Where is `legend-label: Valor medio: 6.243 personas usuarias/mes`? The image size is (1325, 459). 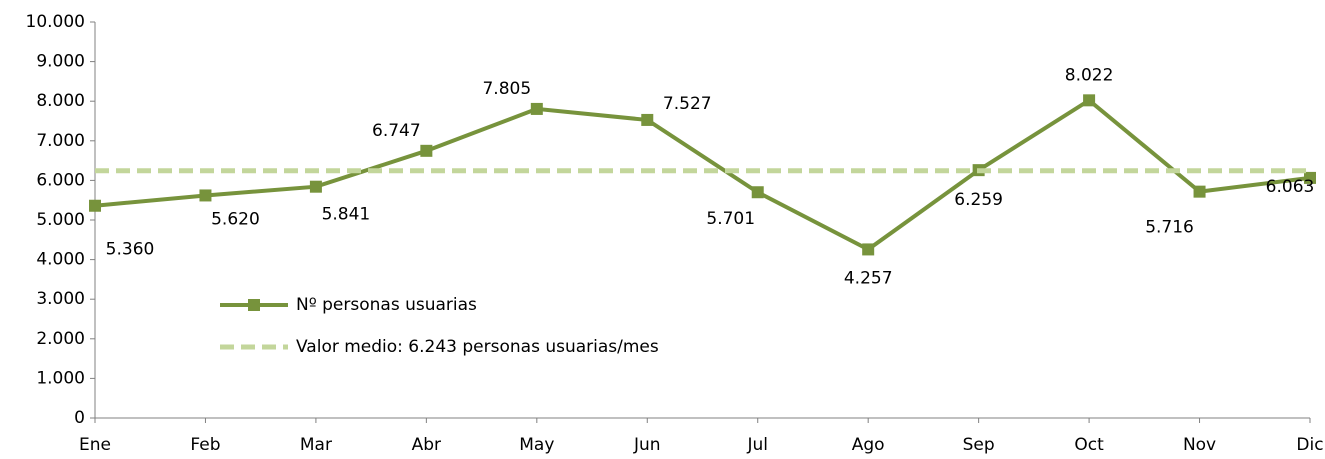
legend-label: Valor medio: 6.243 personas usuarias/mes is located at coordinates (477, 347).